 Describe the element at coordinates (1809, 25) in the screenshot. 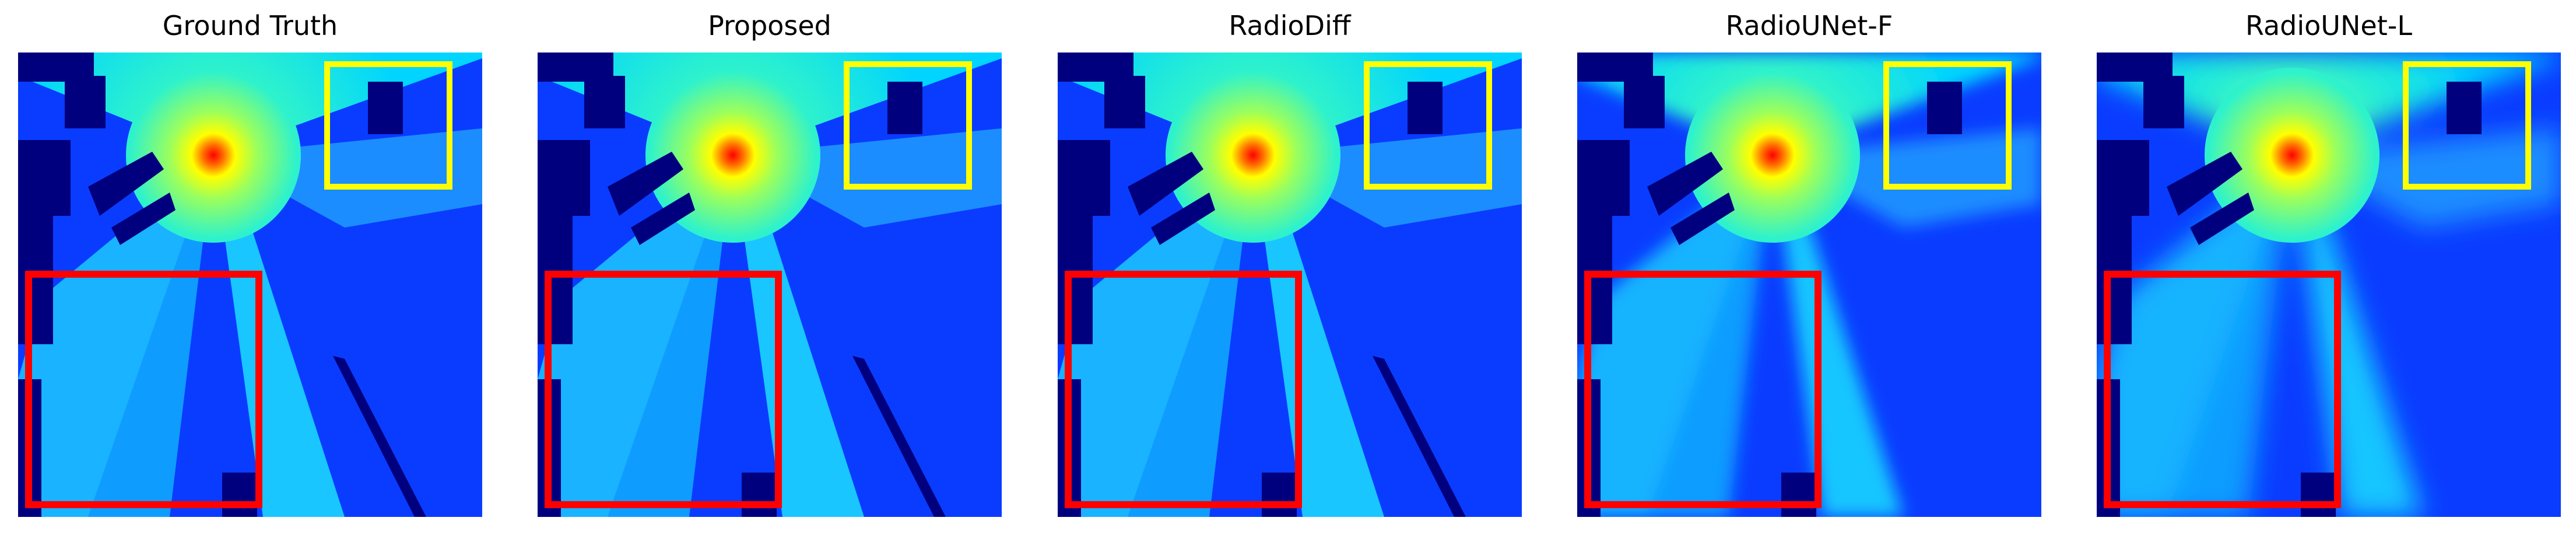

I see `panel-title: RadioUNet-F` at that location.